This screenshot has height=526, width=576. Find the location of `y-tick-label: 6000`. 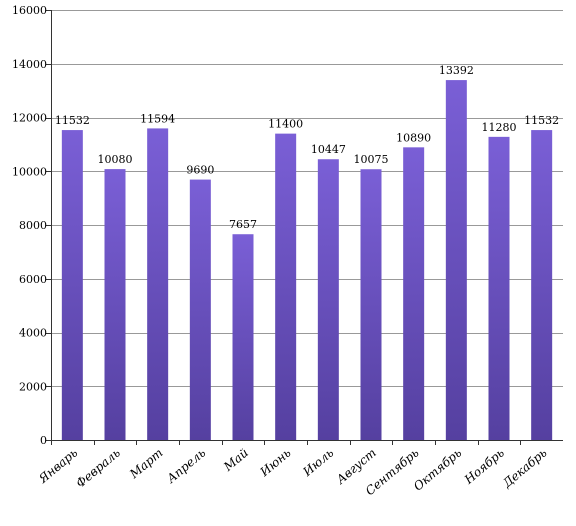

y-tick-label: 6000 is located at coordinates (33, 279).